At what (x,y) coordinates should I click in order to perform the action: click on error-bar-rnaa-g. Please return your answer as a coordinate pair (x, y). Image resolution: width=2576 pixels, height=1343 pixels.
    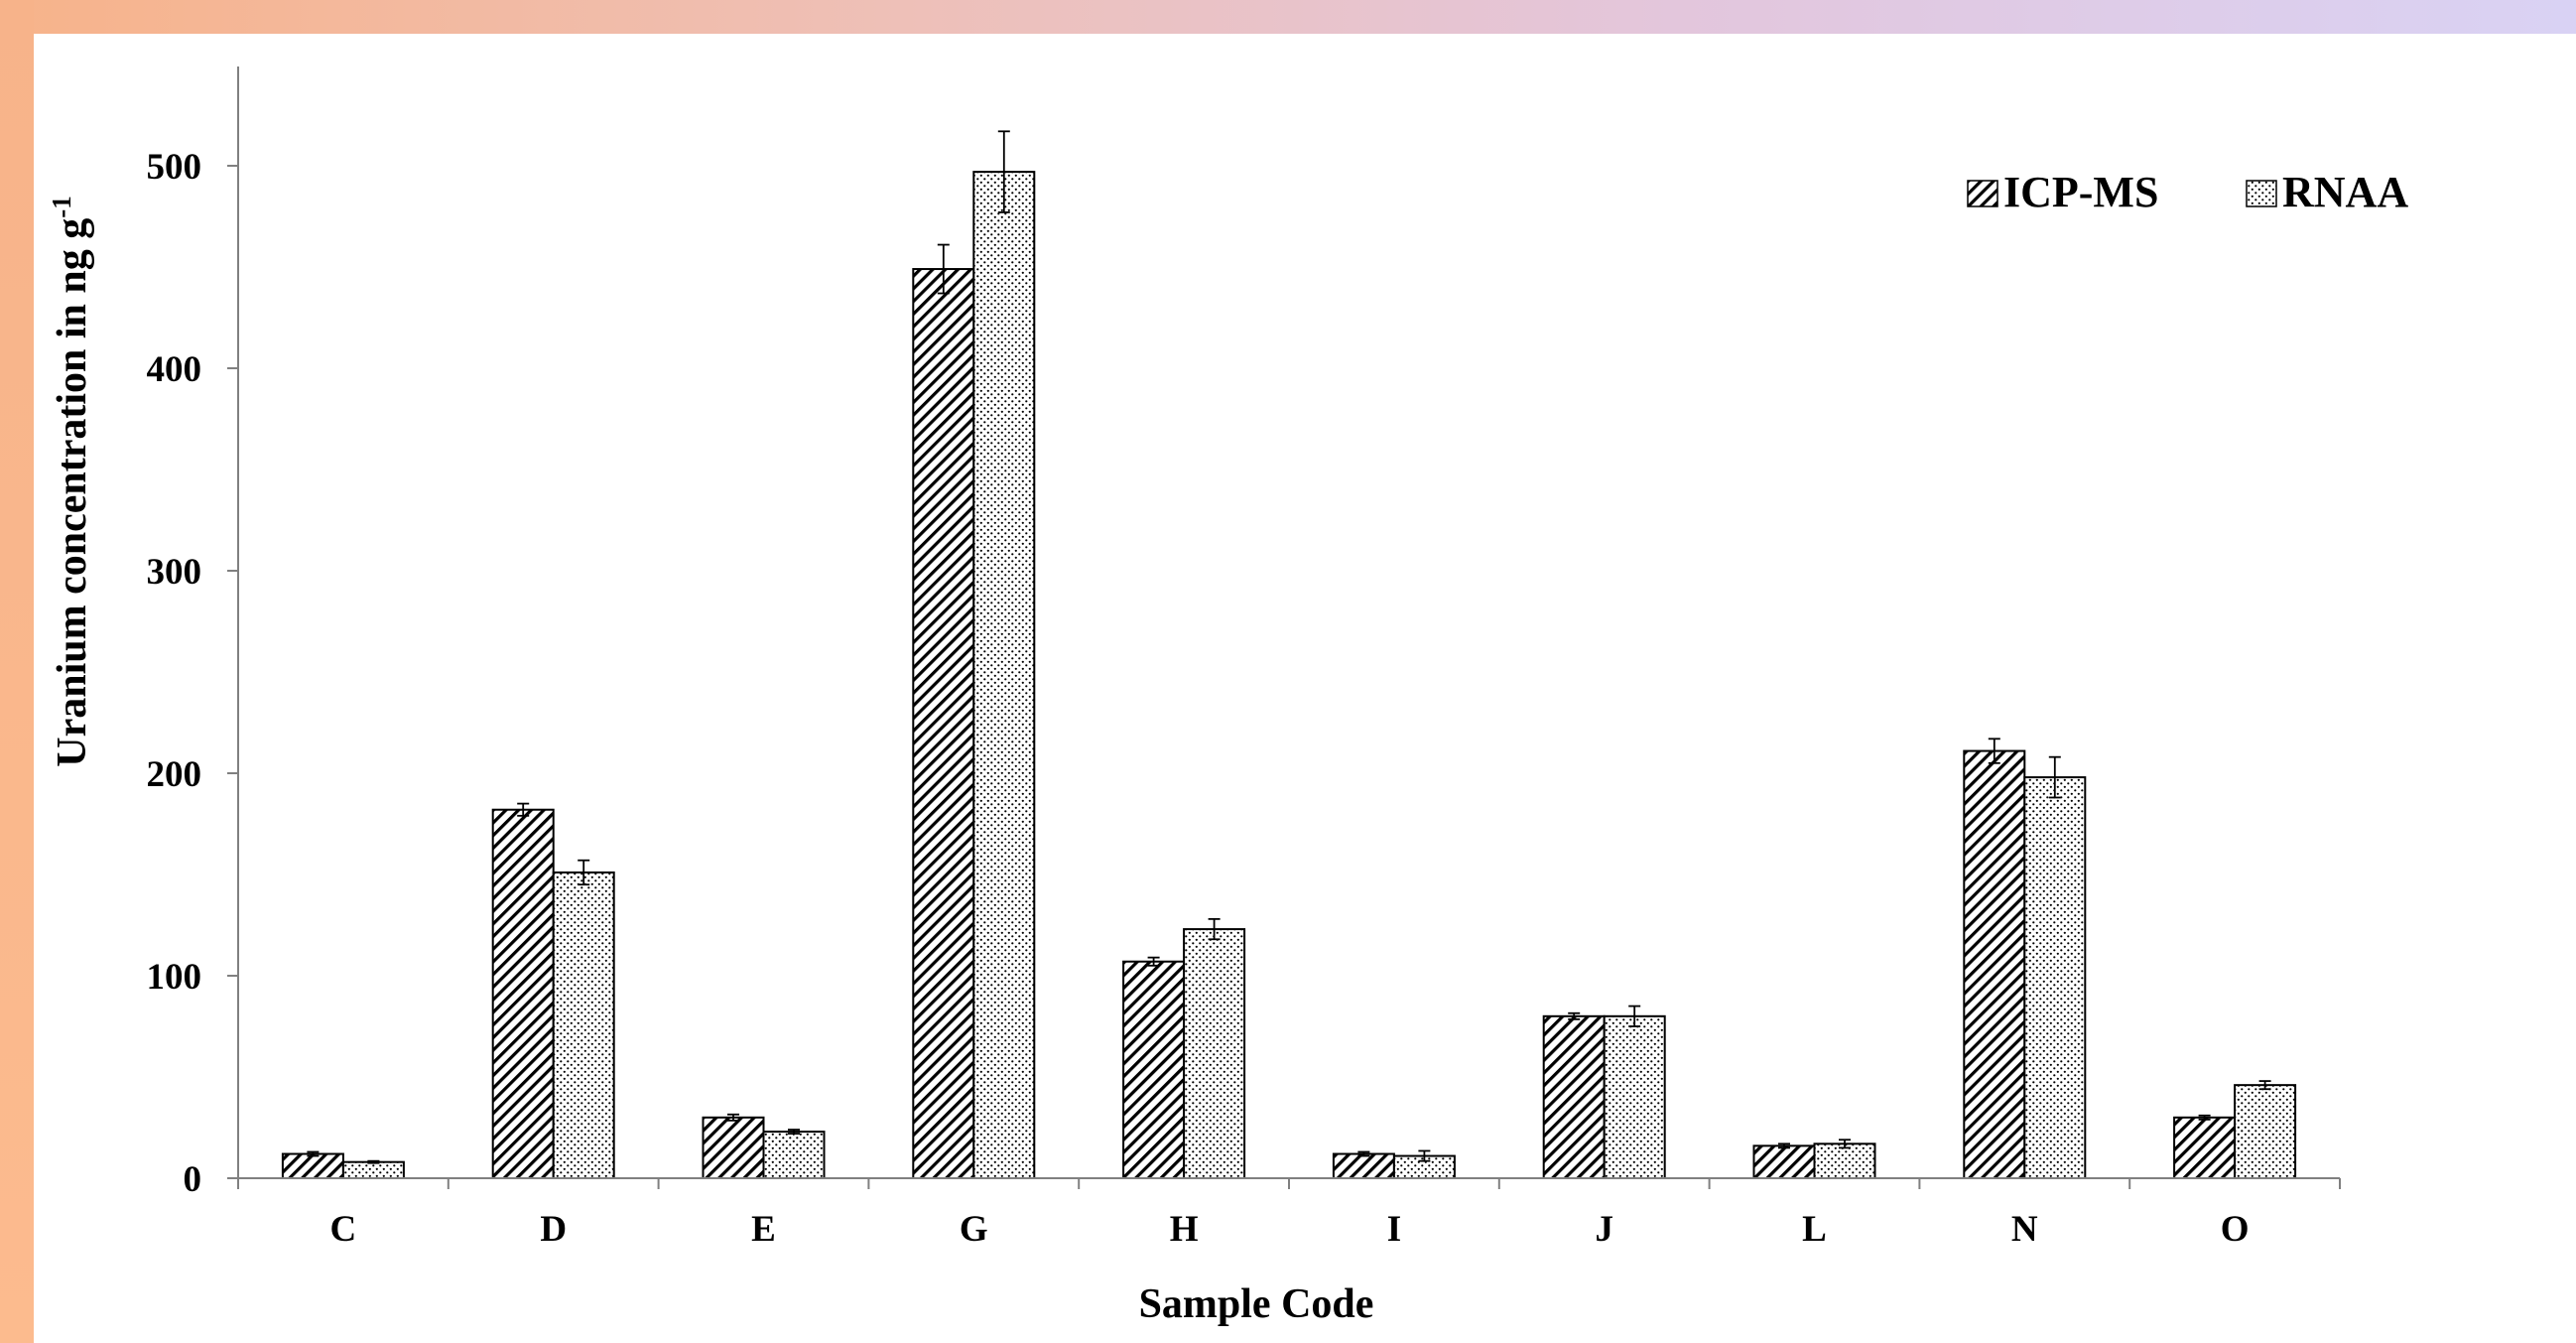
    Looking at the image, I should click on (1004, 171).